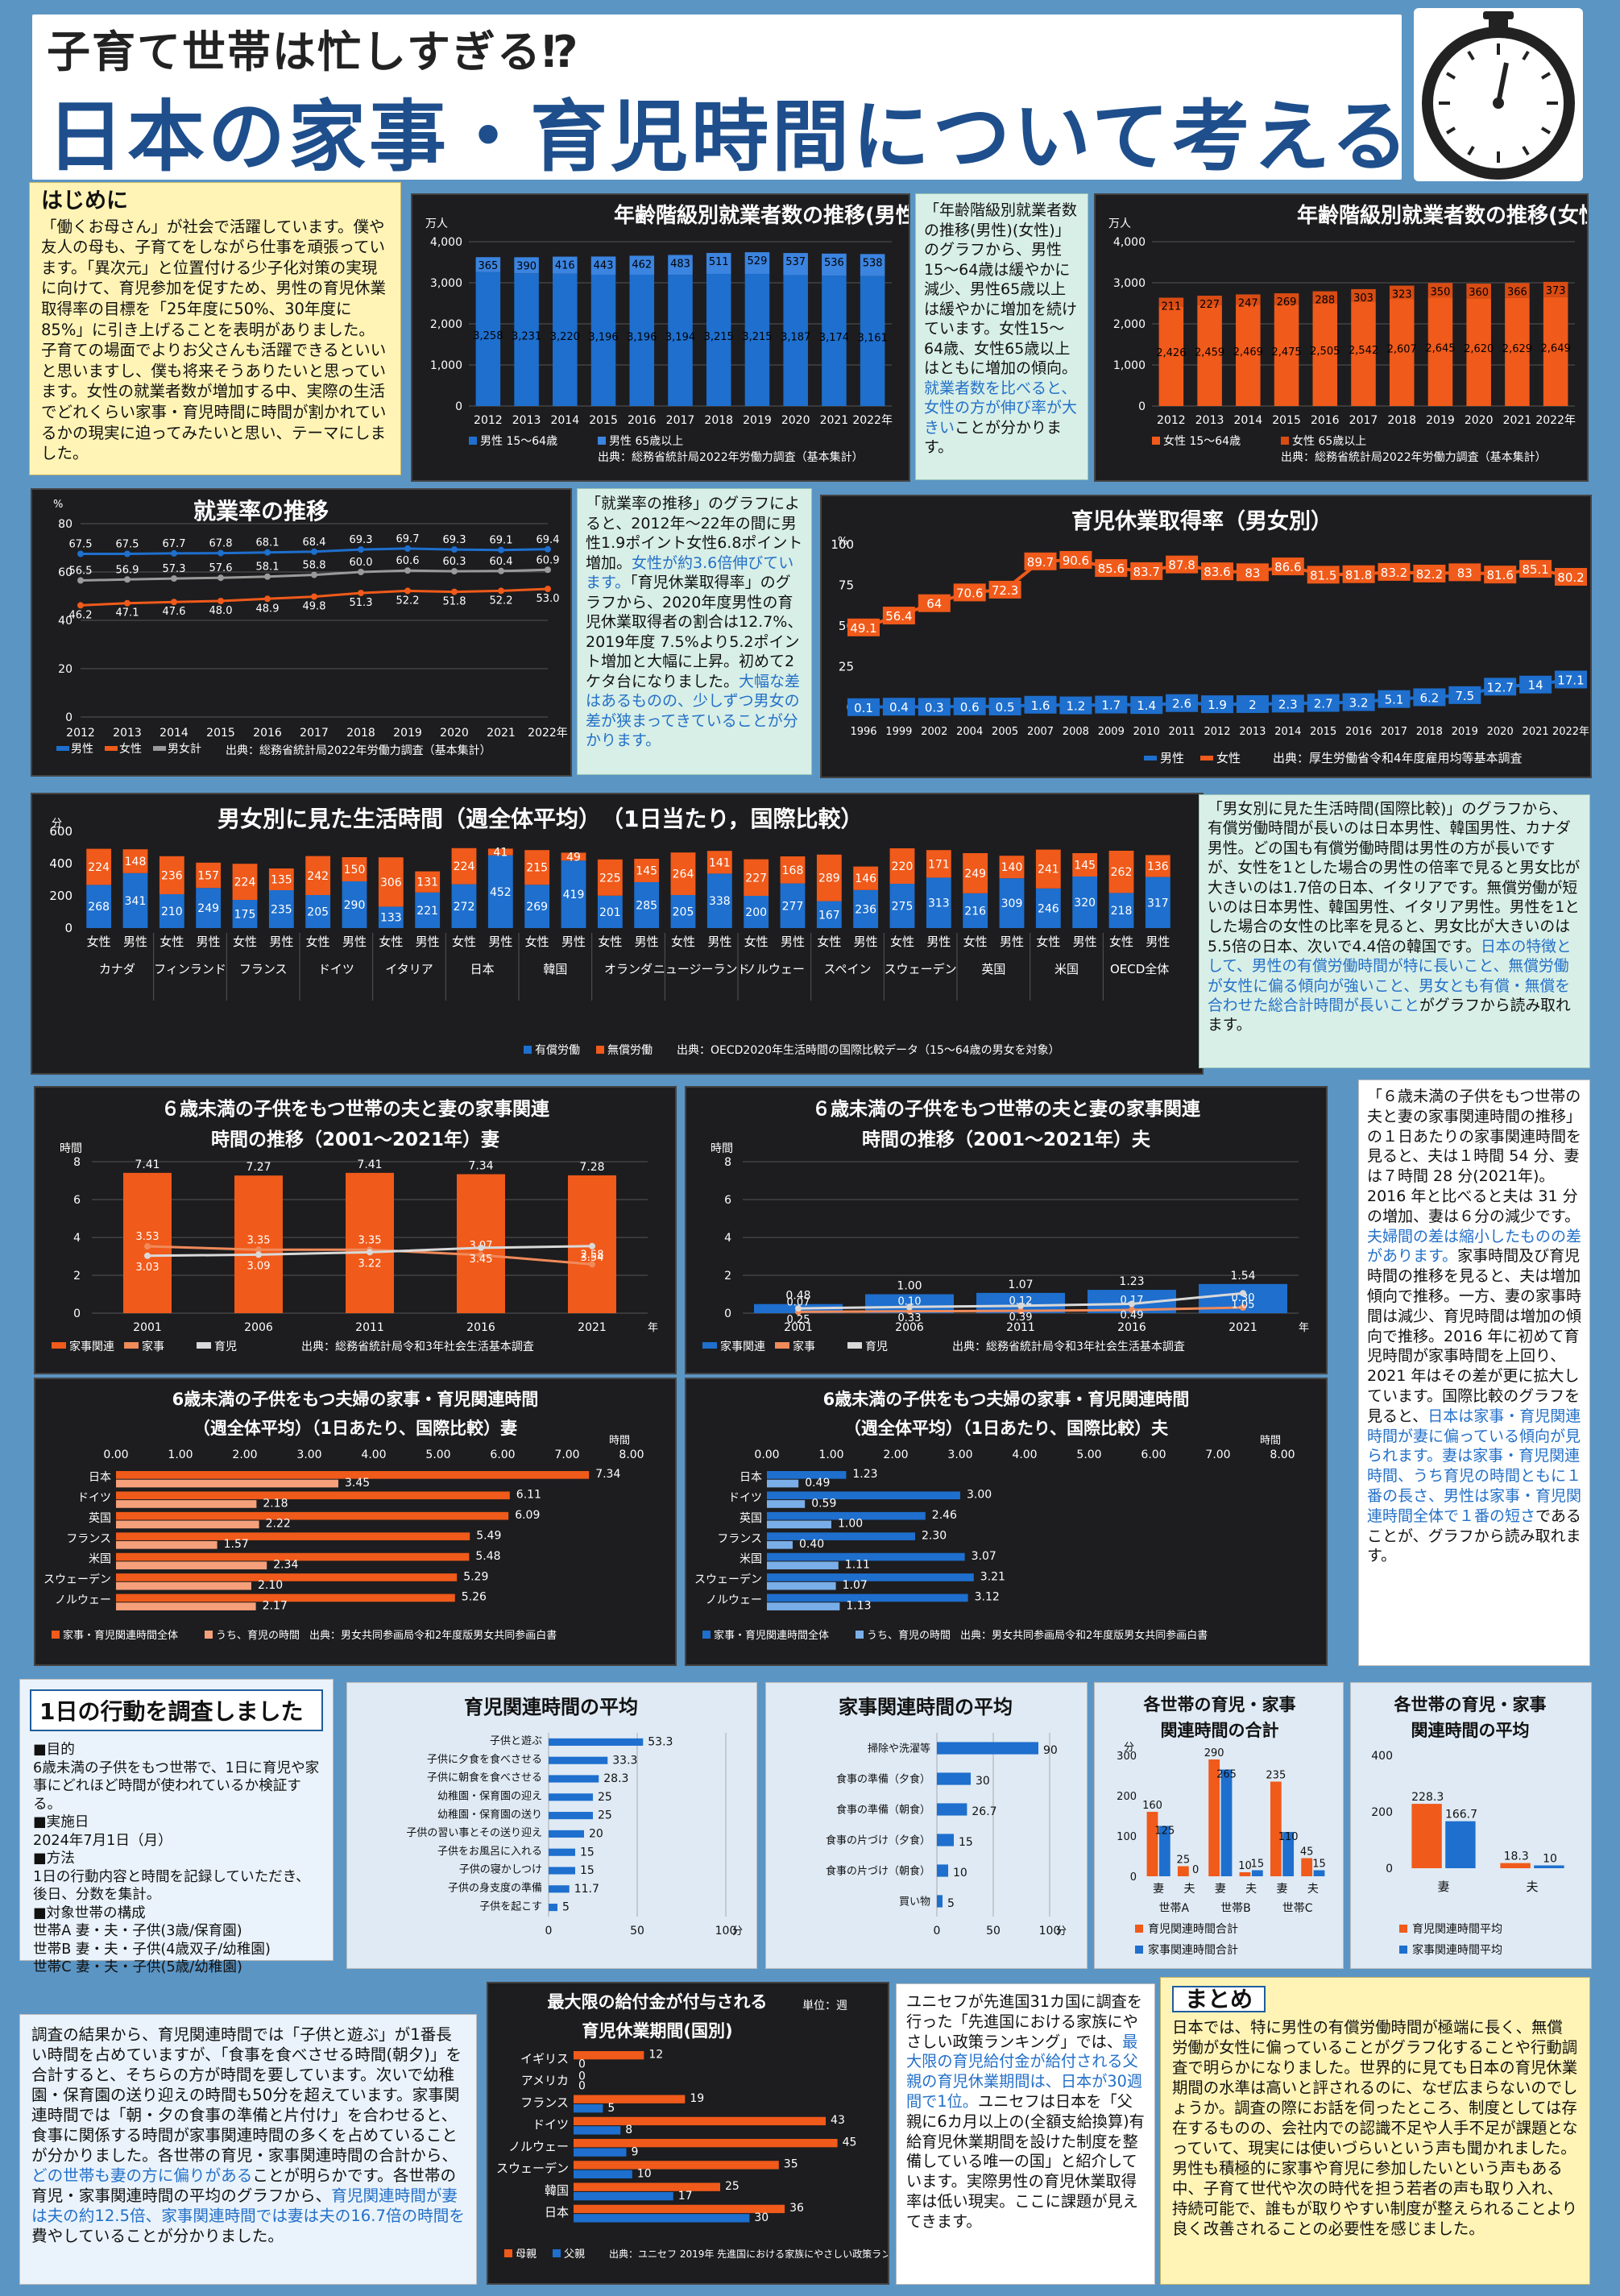 This screenshot has width=1620, height=2296. Describe the element at coordinates (727, 1162) in the screenshot. I see `tick-label: 8` at that location.